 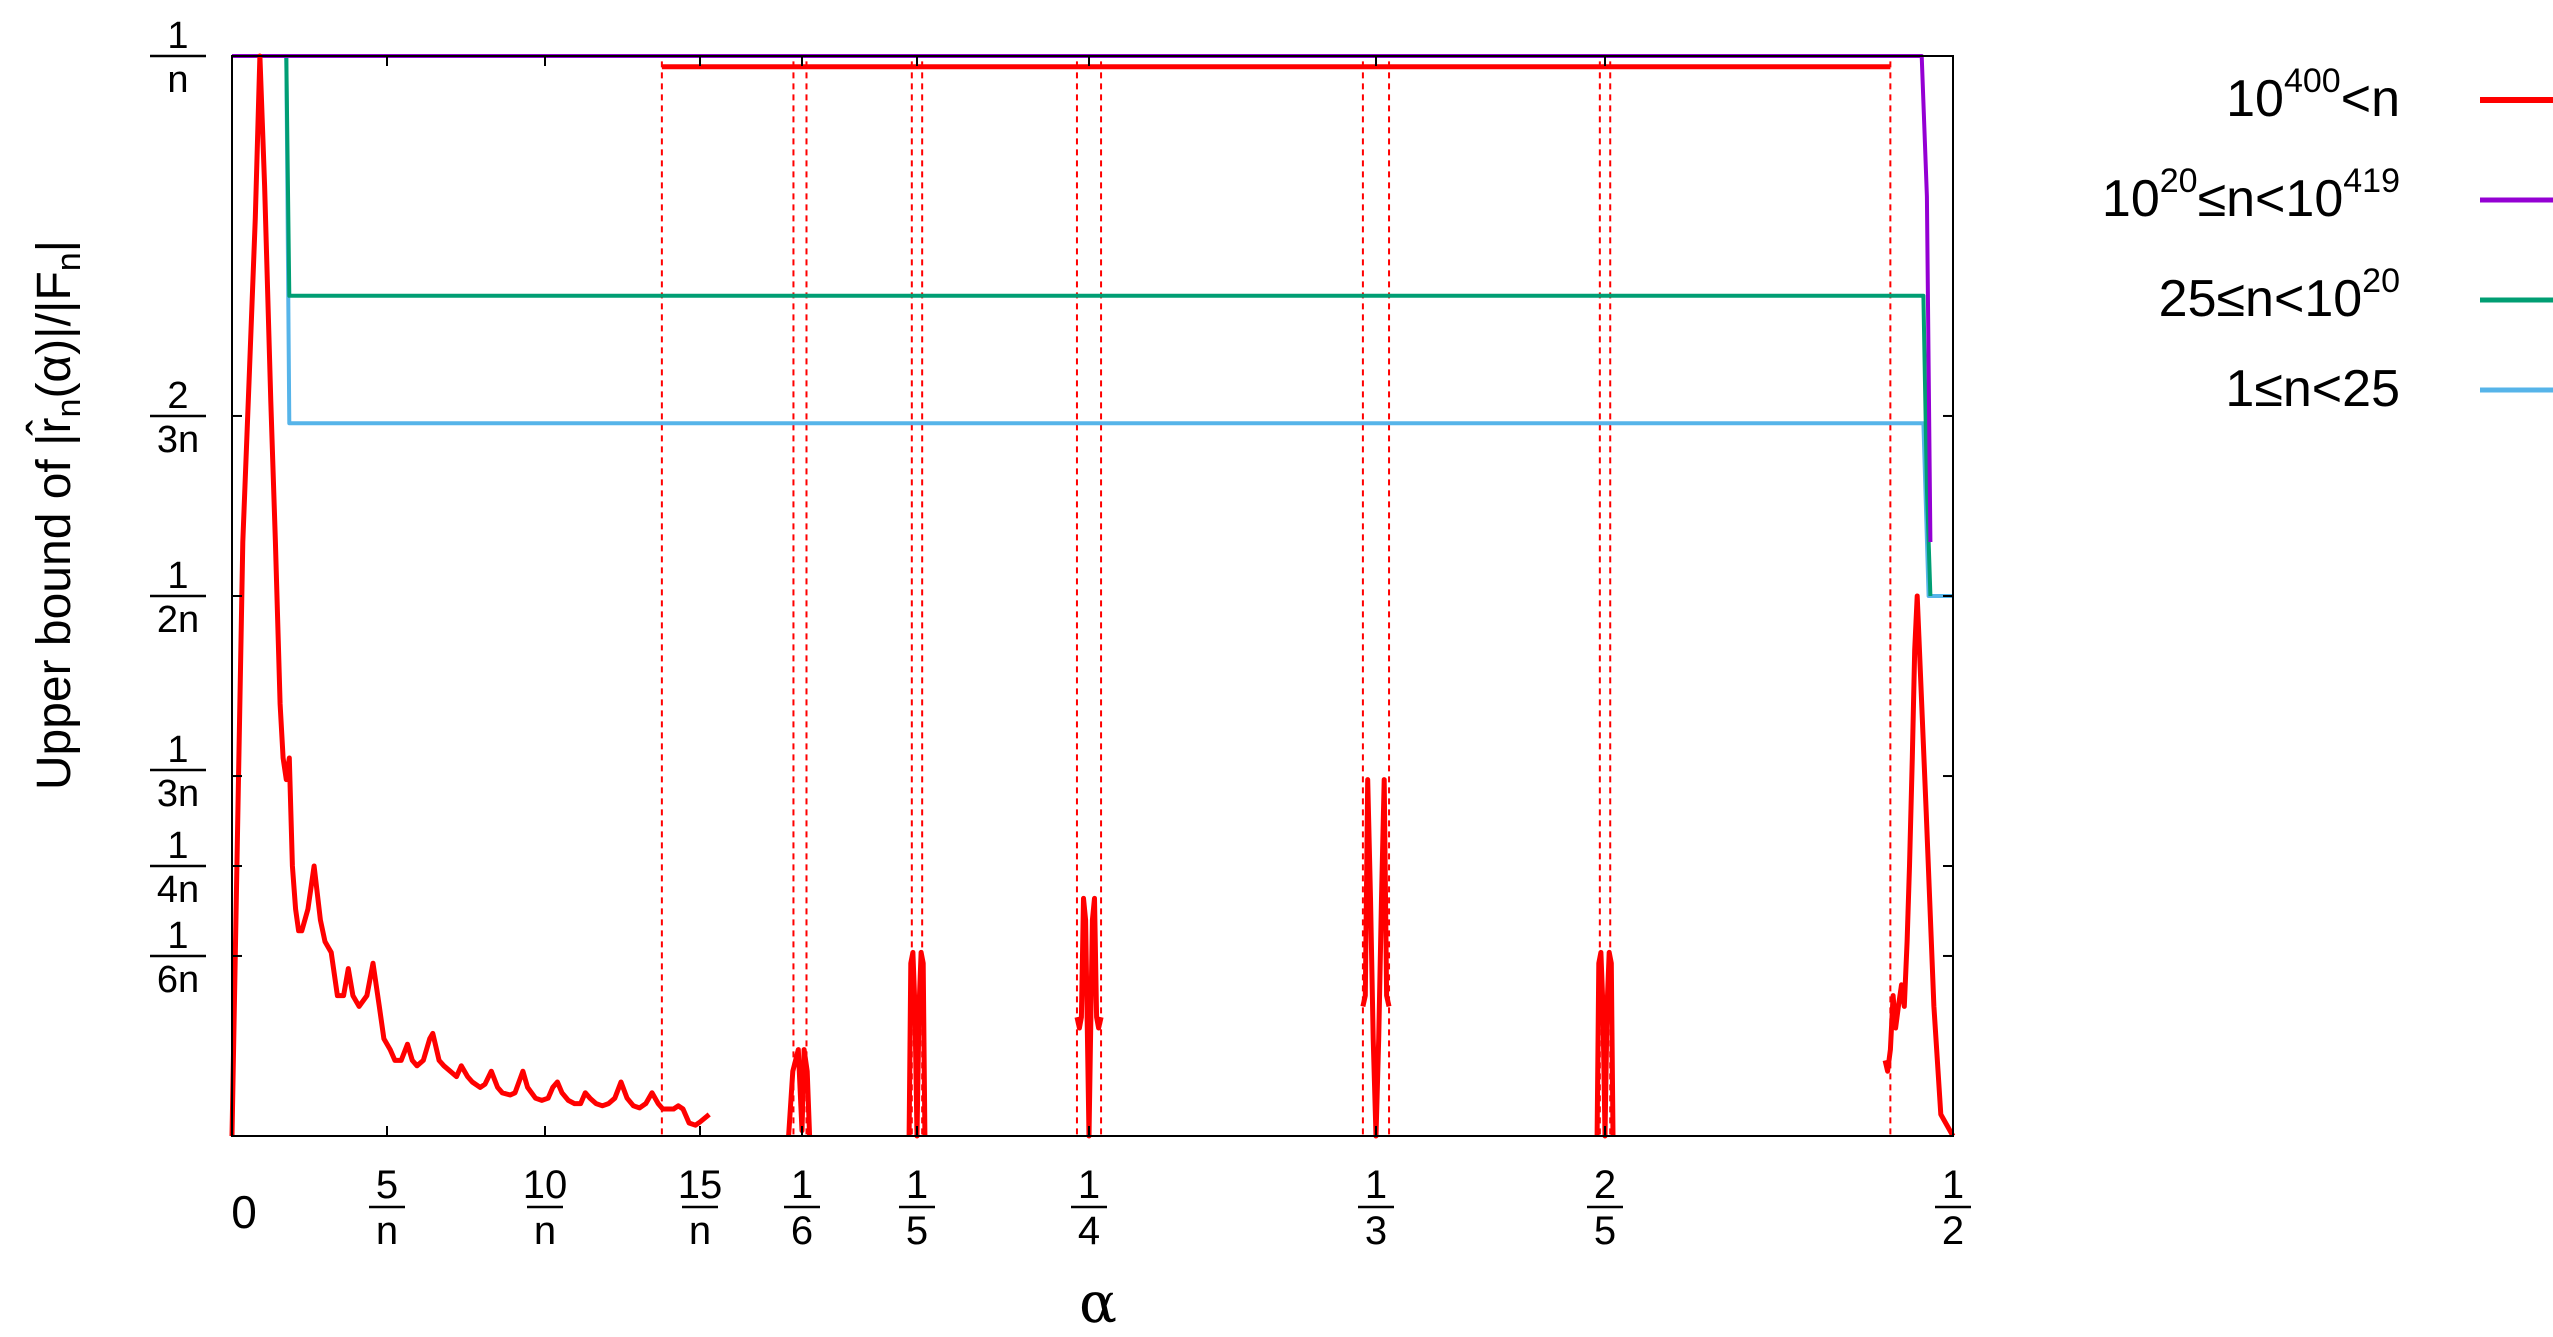 I want to click on y-axis-label-sub1: n, so click(x=69, y=408).